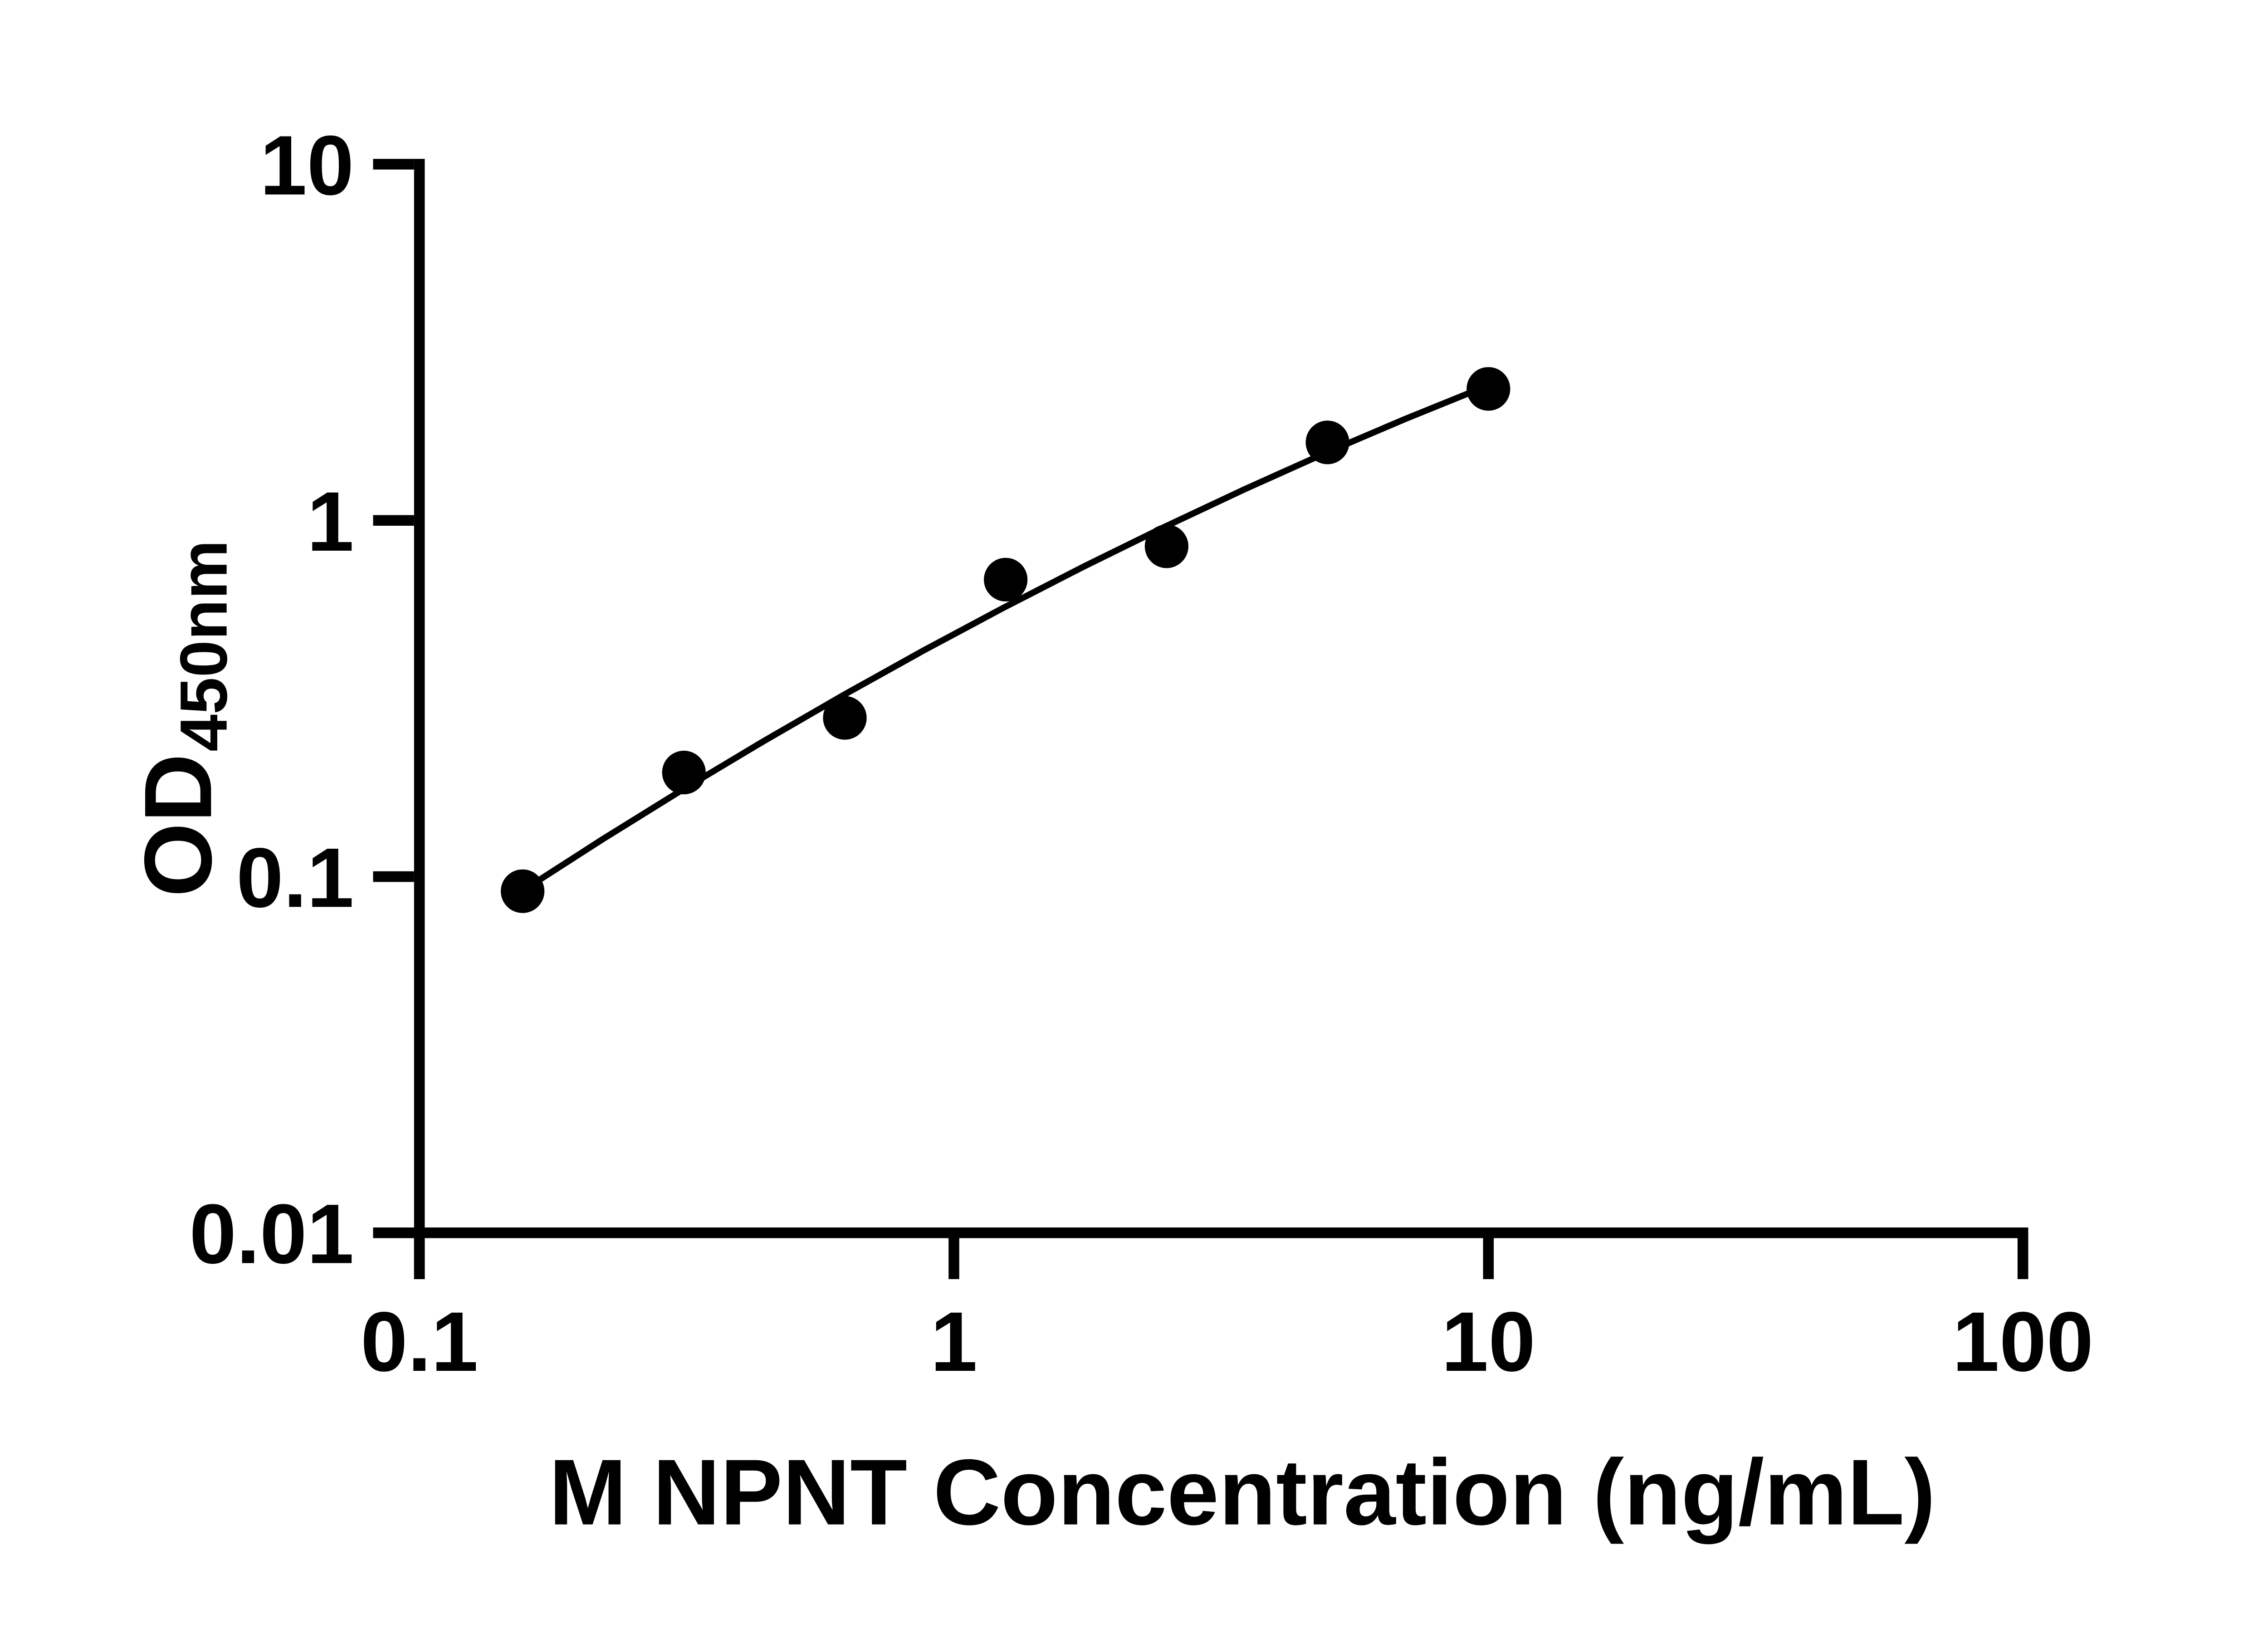 Image resolution: width=2268 pixels, height=1633 pixels. Describe the element at coordinates (2023, 1341) in the screenshot. I see `x-tick-label: 100` at that location.